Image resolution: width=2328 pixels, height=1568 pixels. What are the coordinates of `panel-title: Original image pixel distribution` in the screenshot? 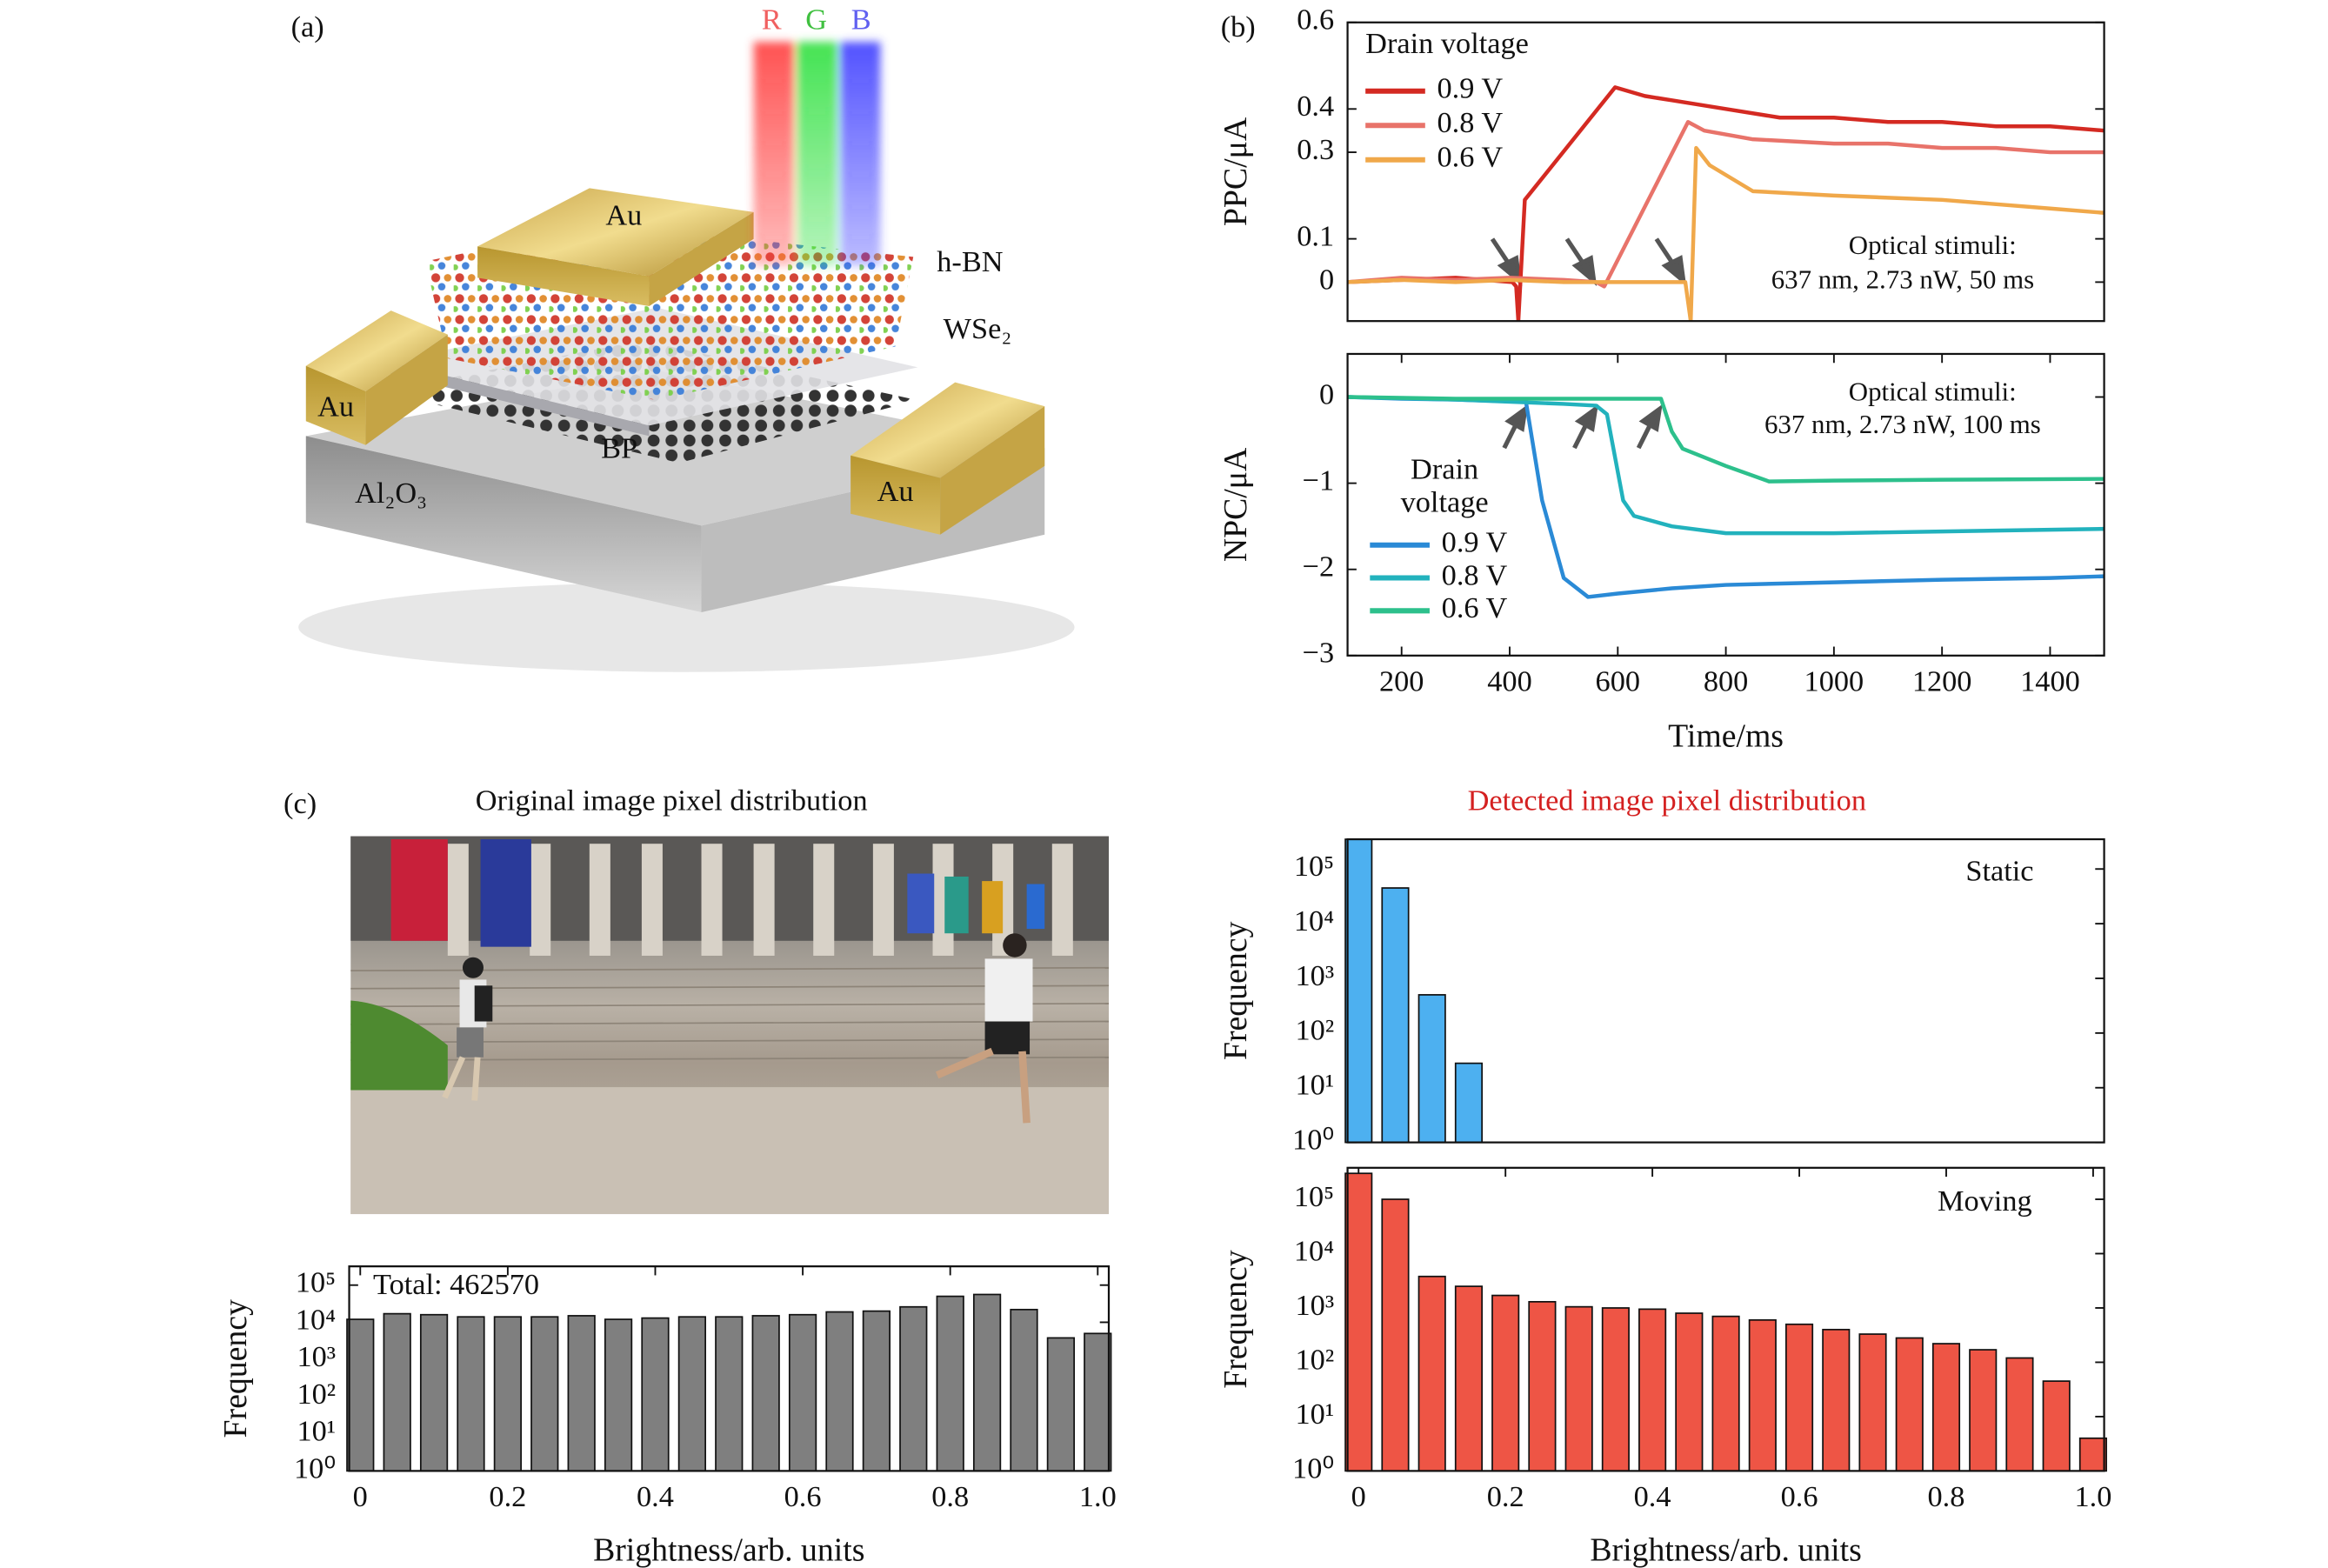 It's located at (672, 800).